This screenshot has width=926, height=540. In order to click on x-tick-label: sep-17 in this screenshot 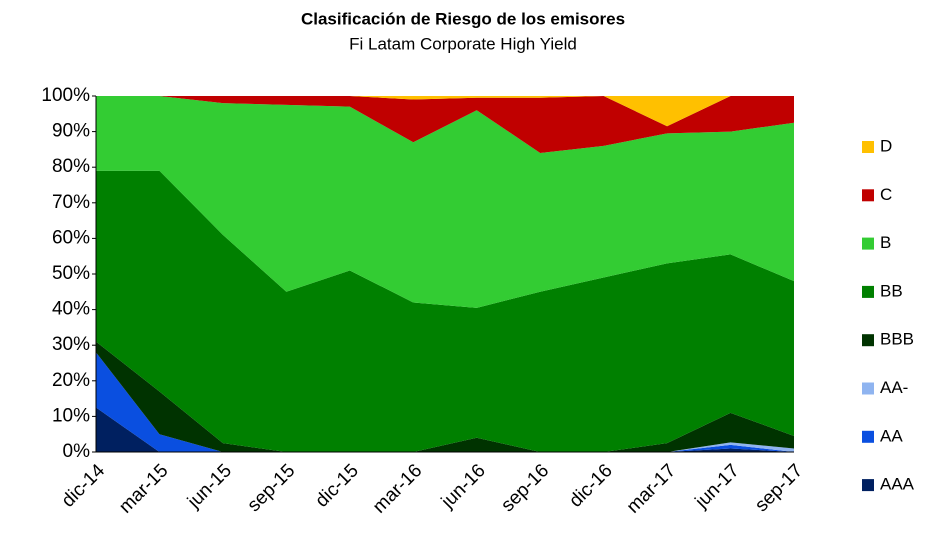, I will do `click(779, 488)`.